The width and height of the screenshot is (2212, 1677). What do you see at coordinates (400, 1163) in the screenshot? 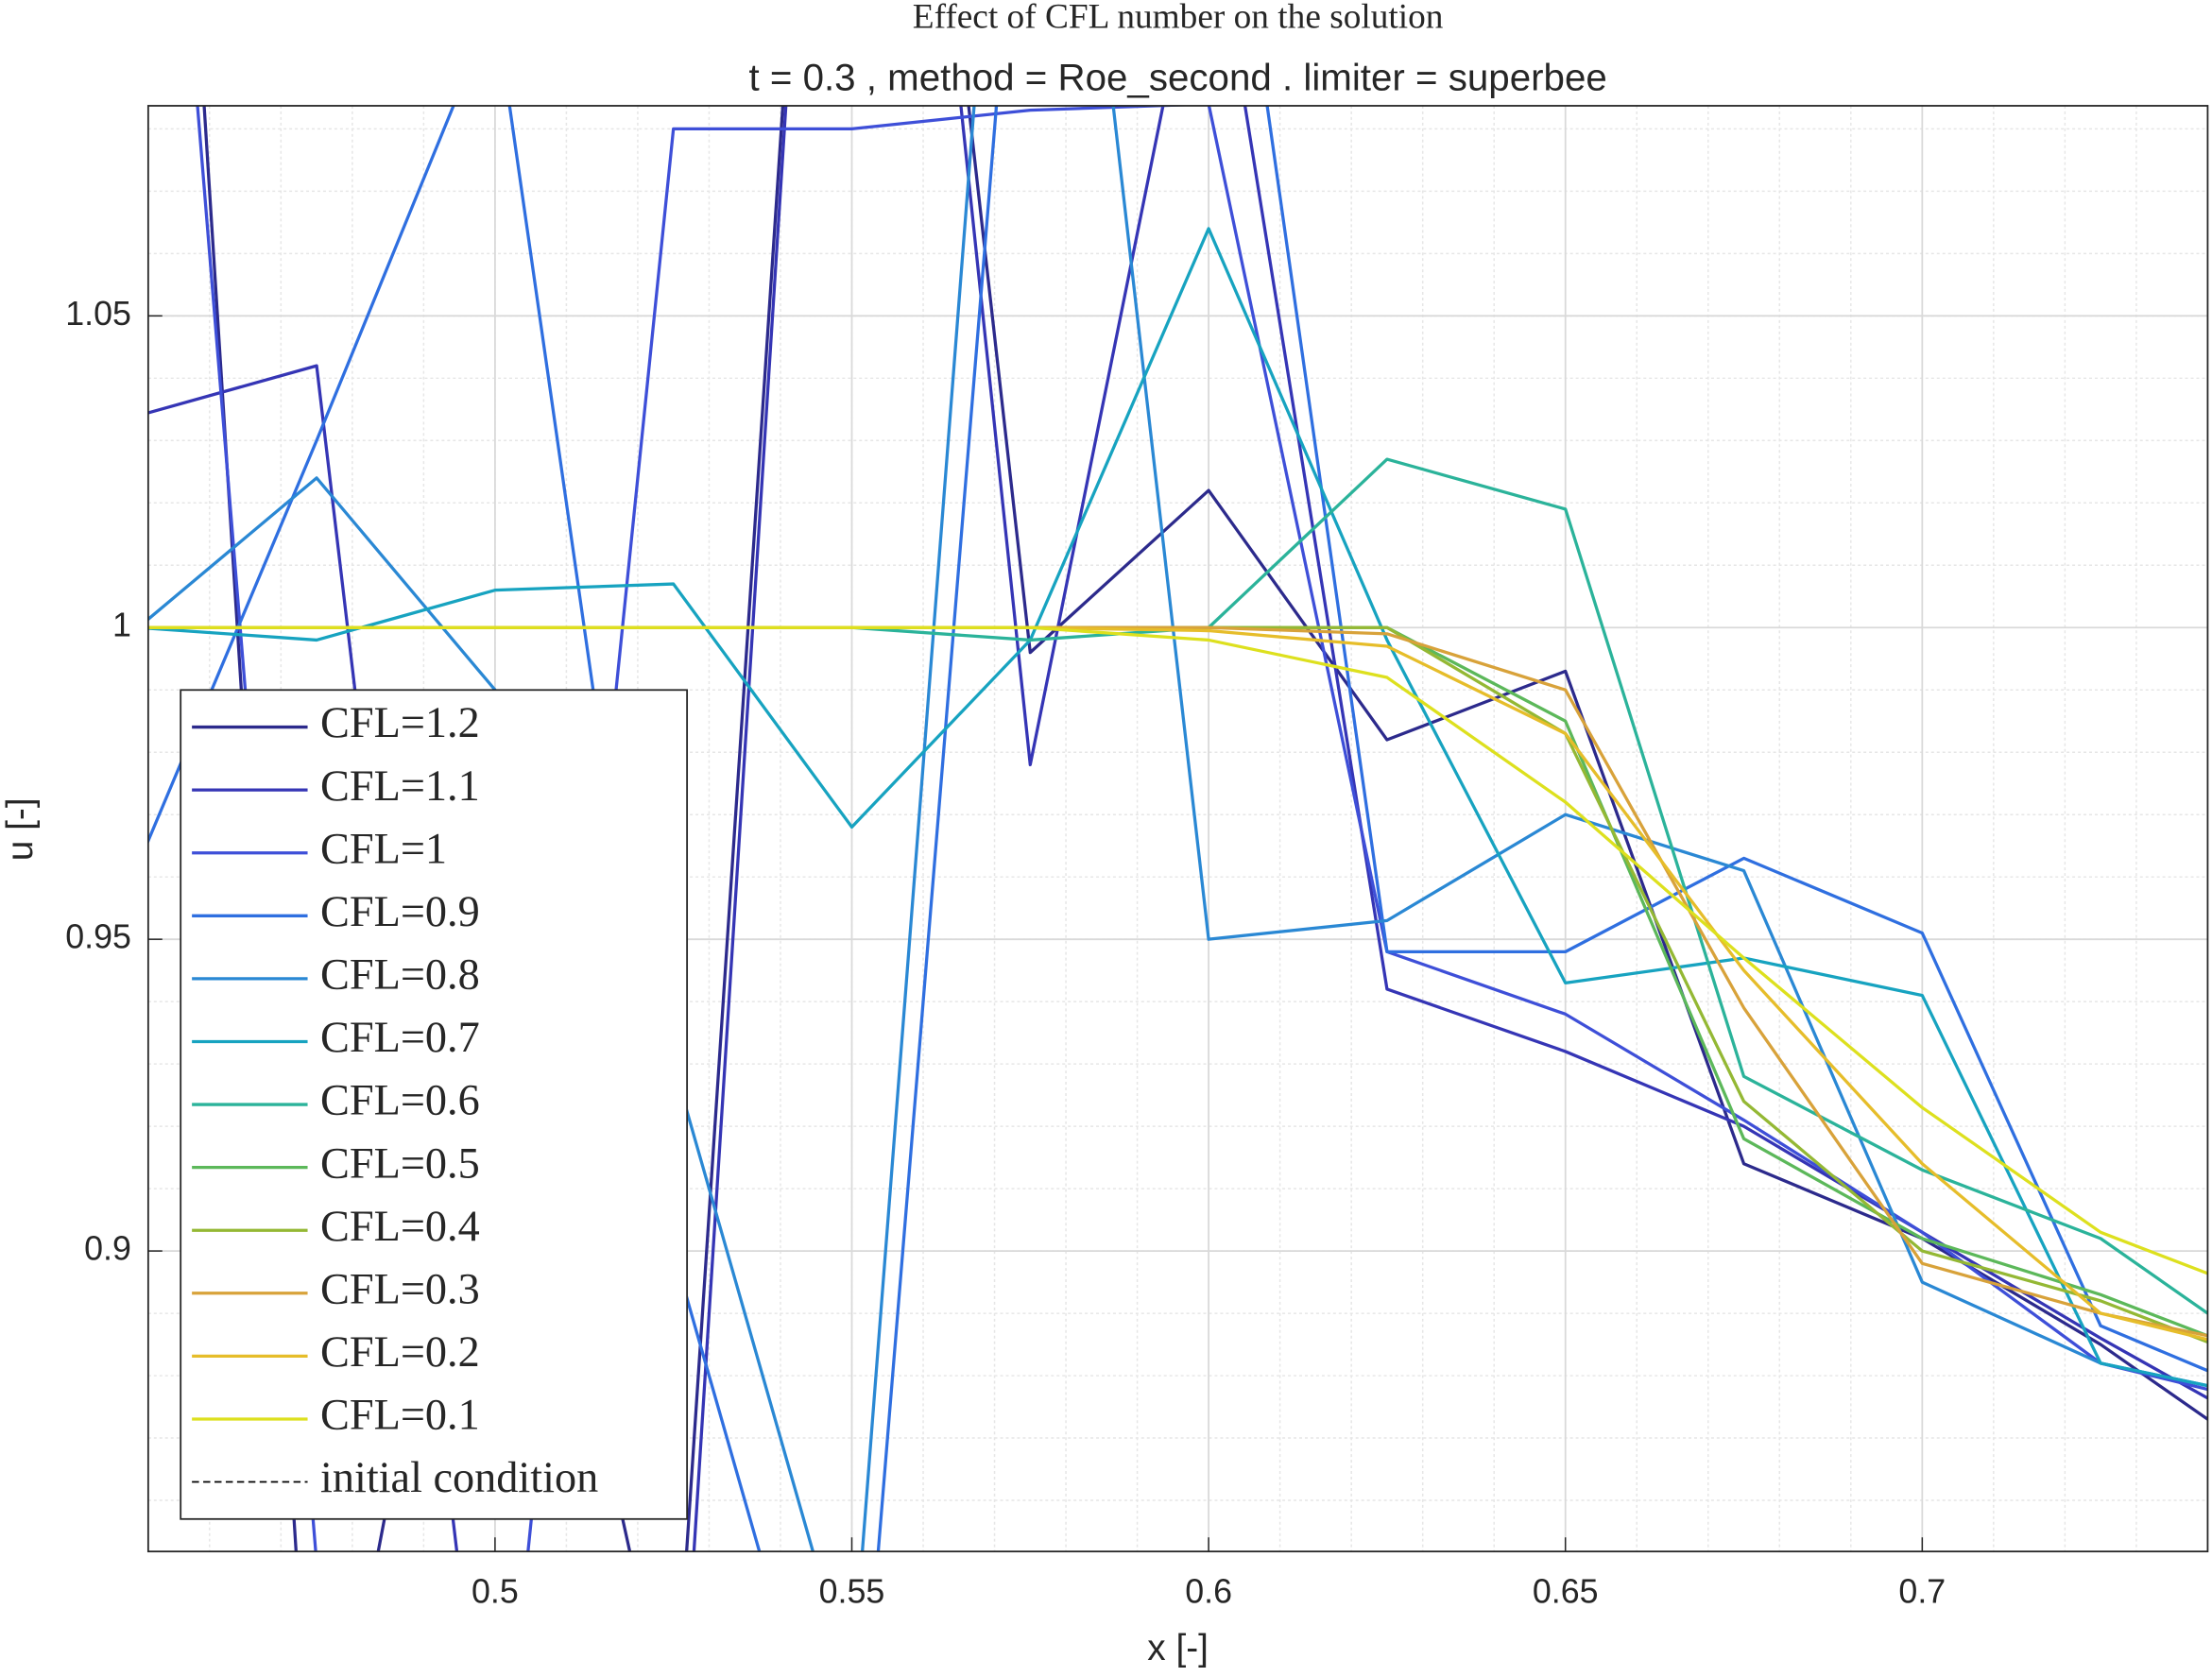
I see `legend-label: CFL=0.5` at bounding box center [400, 1163].